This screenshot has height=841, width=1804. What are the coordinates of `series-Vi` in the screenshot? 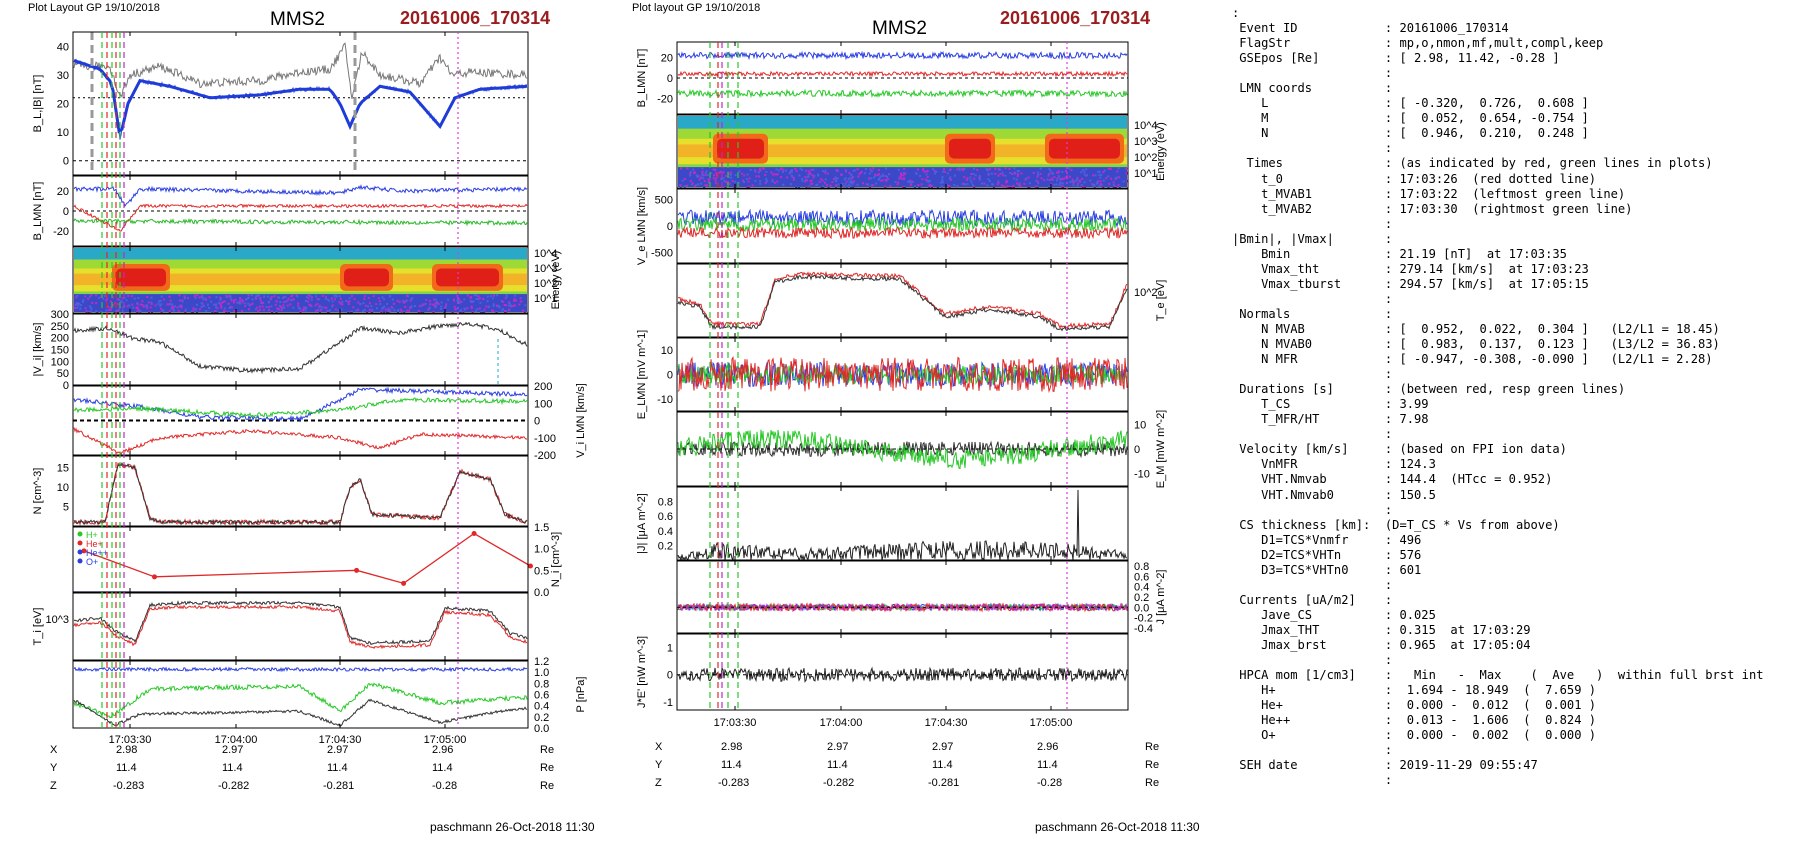 It's located at (300, 348).